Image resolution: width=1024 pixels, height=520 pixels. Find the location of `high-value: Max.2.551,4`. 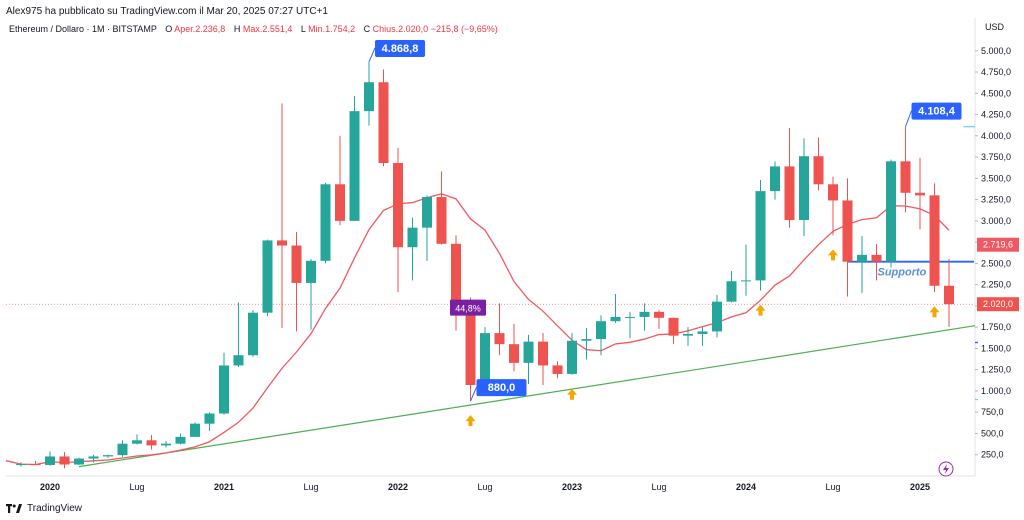

high-value: Max.2.551,4 is located at coordinates (267, 29).